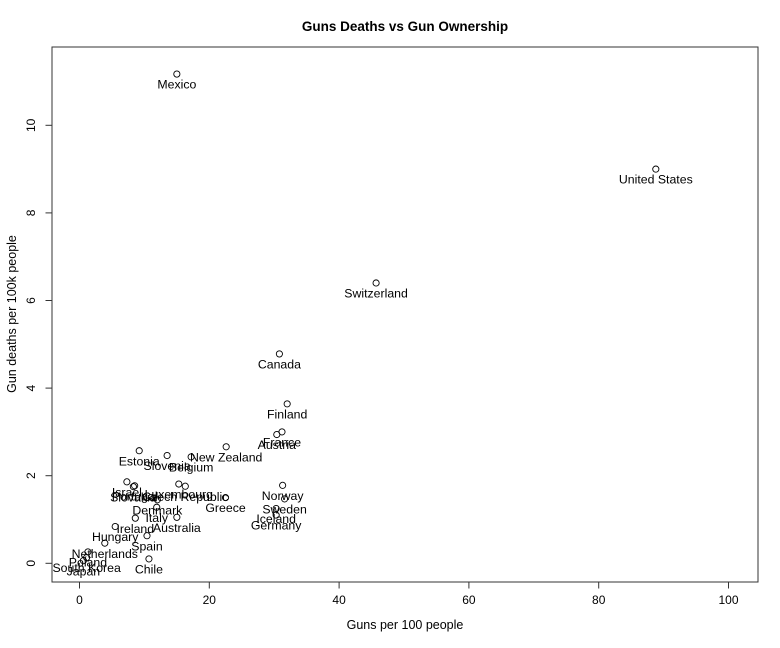 The image size is (780, 648). What do you see at coordinates (156, 518) in the screenshot?
I see `data-point-label: Italy` at bounding box center [156, 518].